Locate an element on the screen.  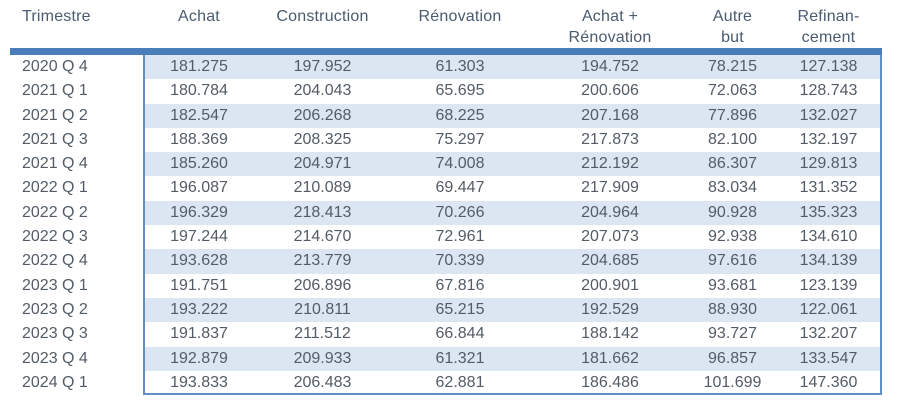
table-cell: 214.670 is located at coordinates (322, 237).